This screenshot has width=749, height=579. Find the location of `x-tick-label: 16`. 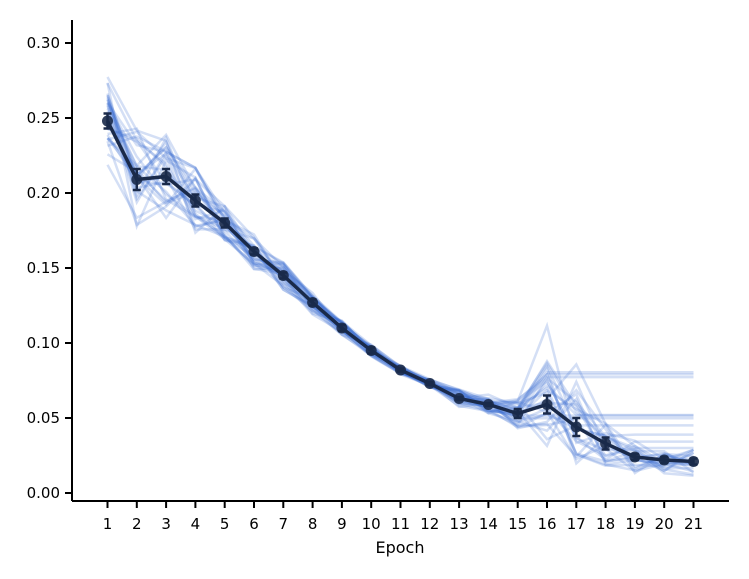

x-tick-label: 16 is located at coordinates (546, 524).